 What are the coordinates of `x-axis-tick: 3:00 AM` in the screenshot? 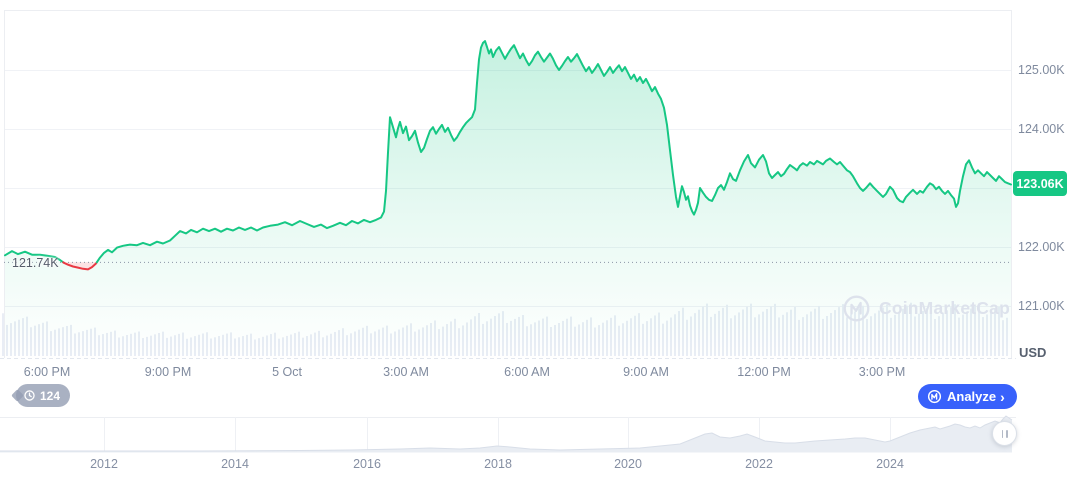 It's located at (406, 372).